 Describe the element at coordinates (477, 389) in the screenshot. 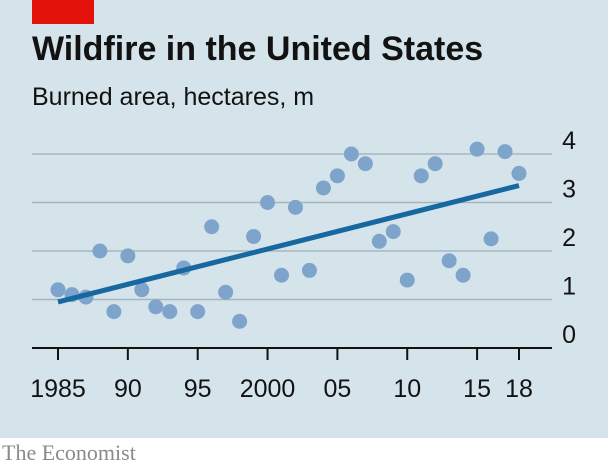

I see `x-tick-label: 15` at that location.